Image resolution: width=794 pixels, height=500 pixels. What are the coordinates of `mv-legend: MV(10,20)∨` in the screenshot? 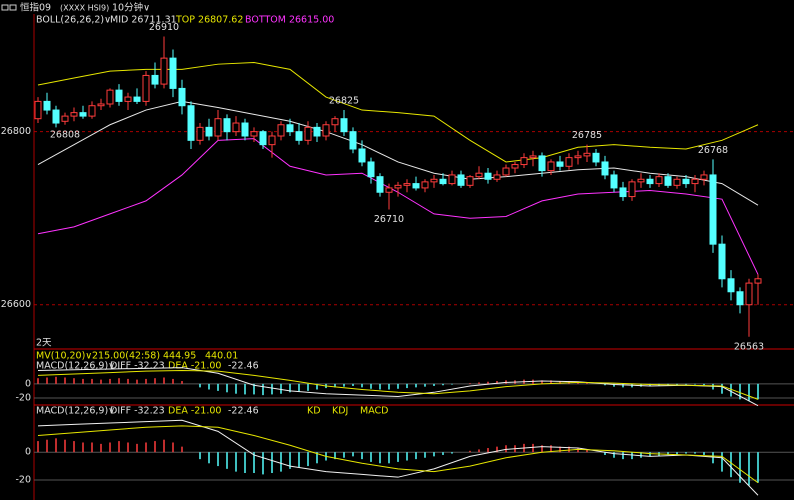 It's located at (64, 356).